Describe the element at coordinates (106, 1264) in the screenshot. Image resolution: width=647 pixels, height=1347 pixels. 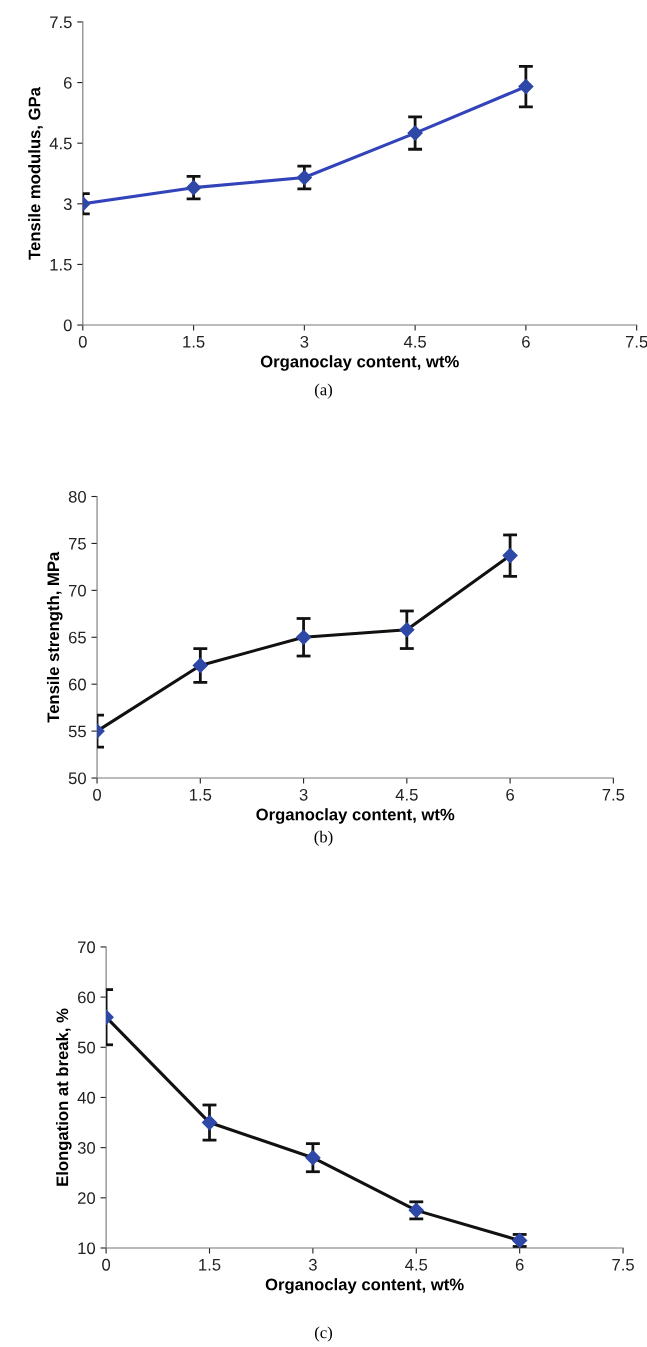
I see `x-tick-label: 0` at that location.